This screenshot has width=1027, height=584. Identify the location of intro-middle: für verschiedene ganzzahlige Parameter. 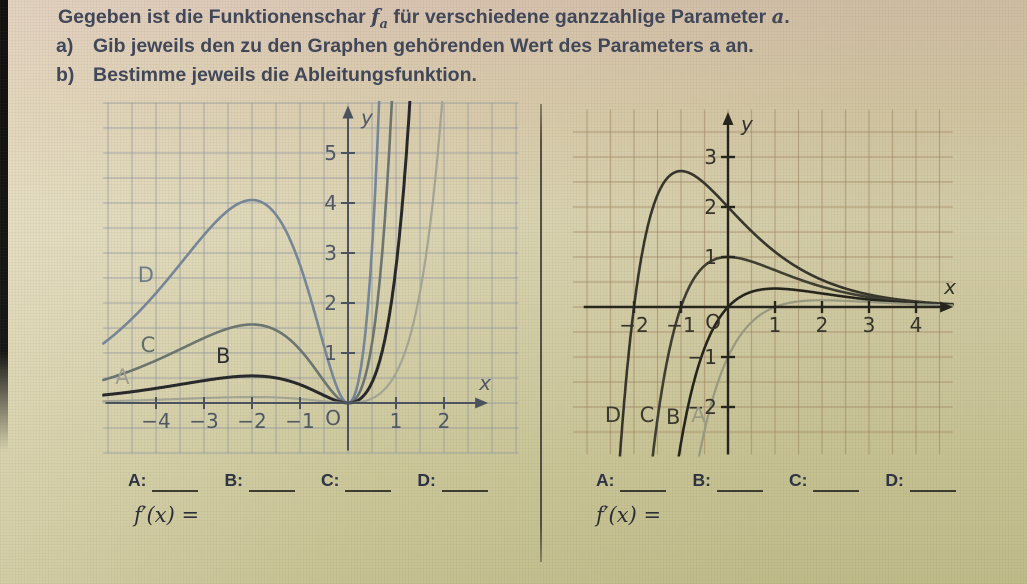
(579, 17).